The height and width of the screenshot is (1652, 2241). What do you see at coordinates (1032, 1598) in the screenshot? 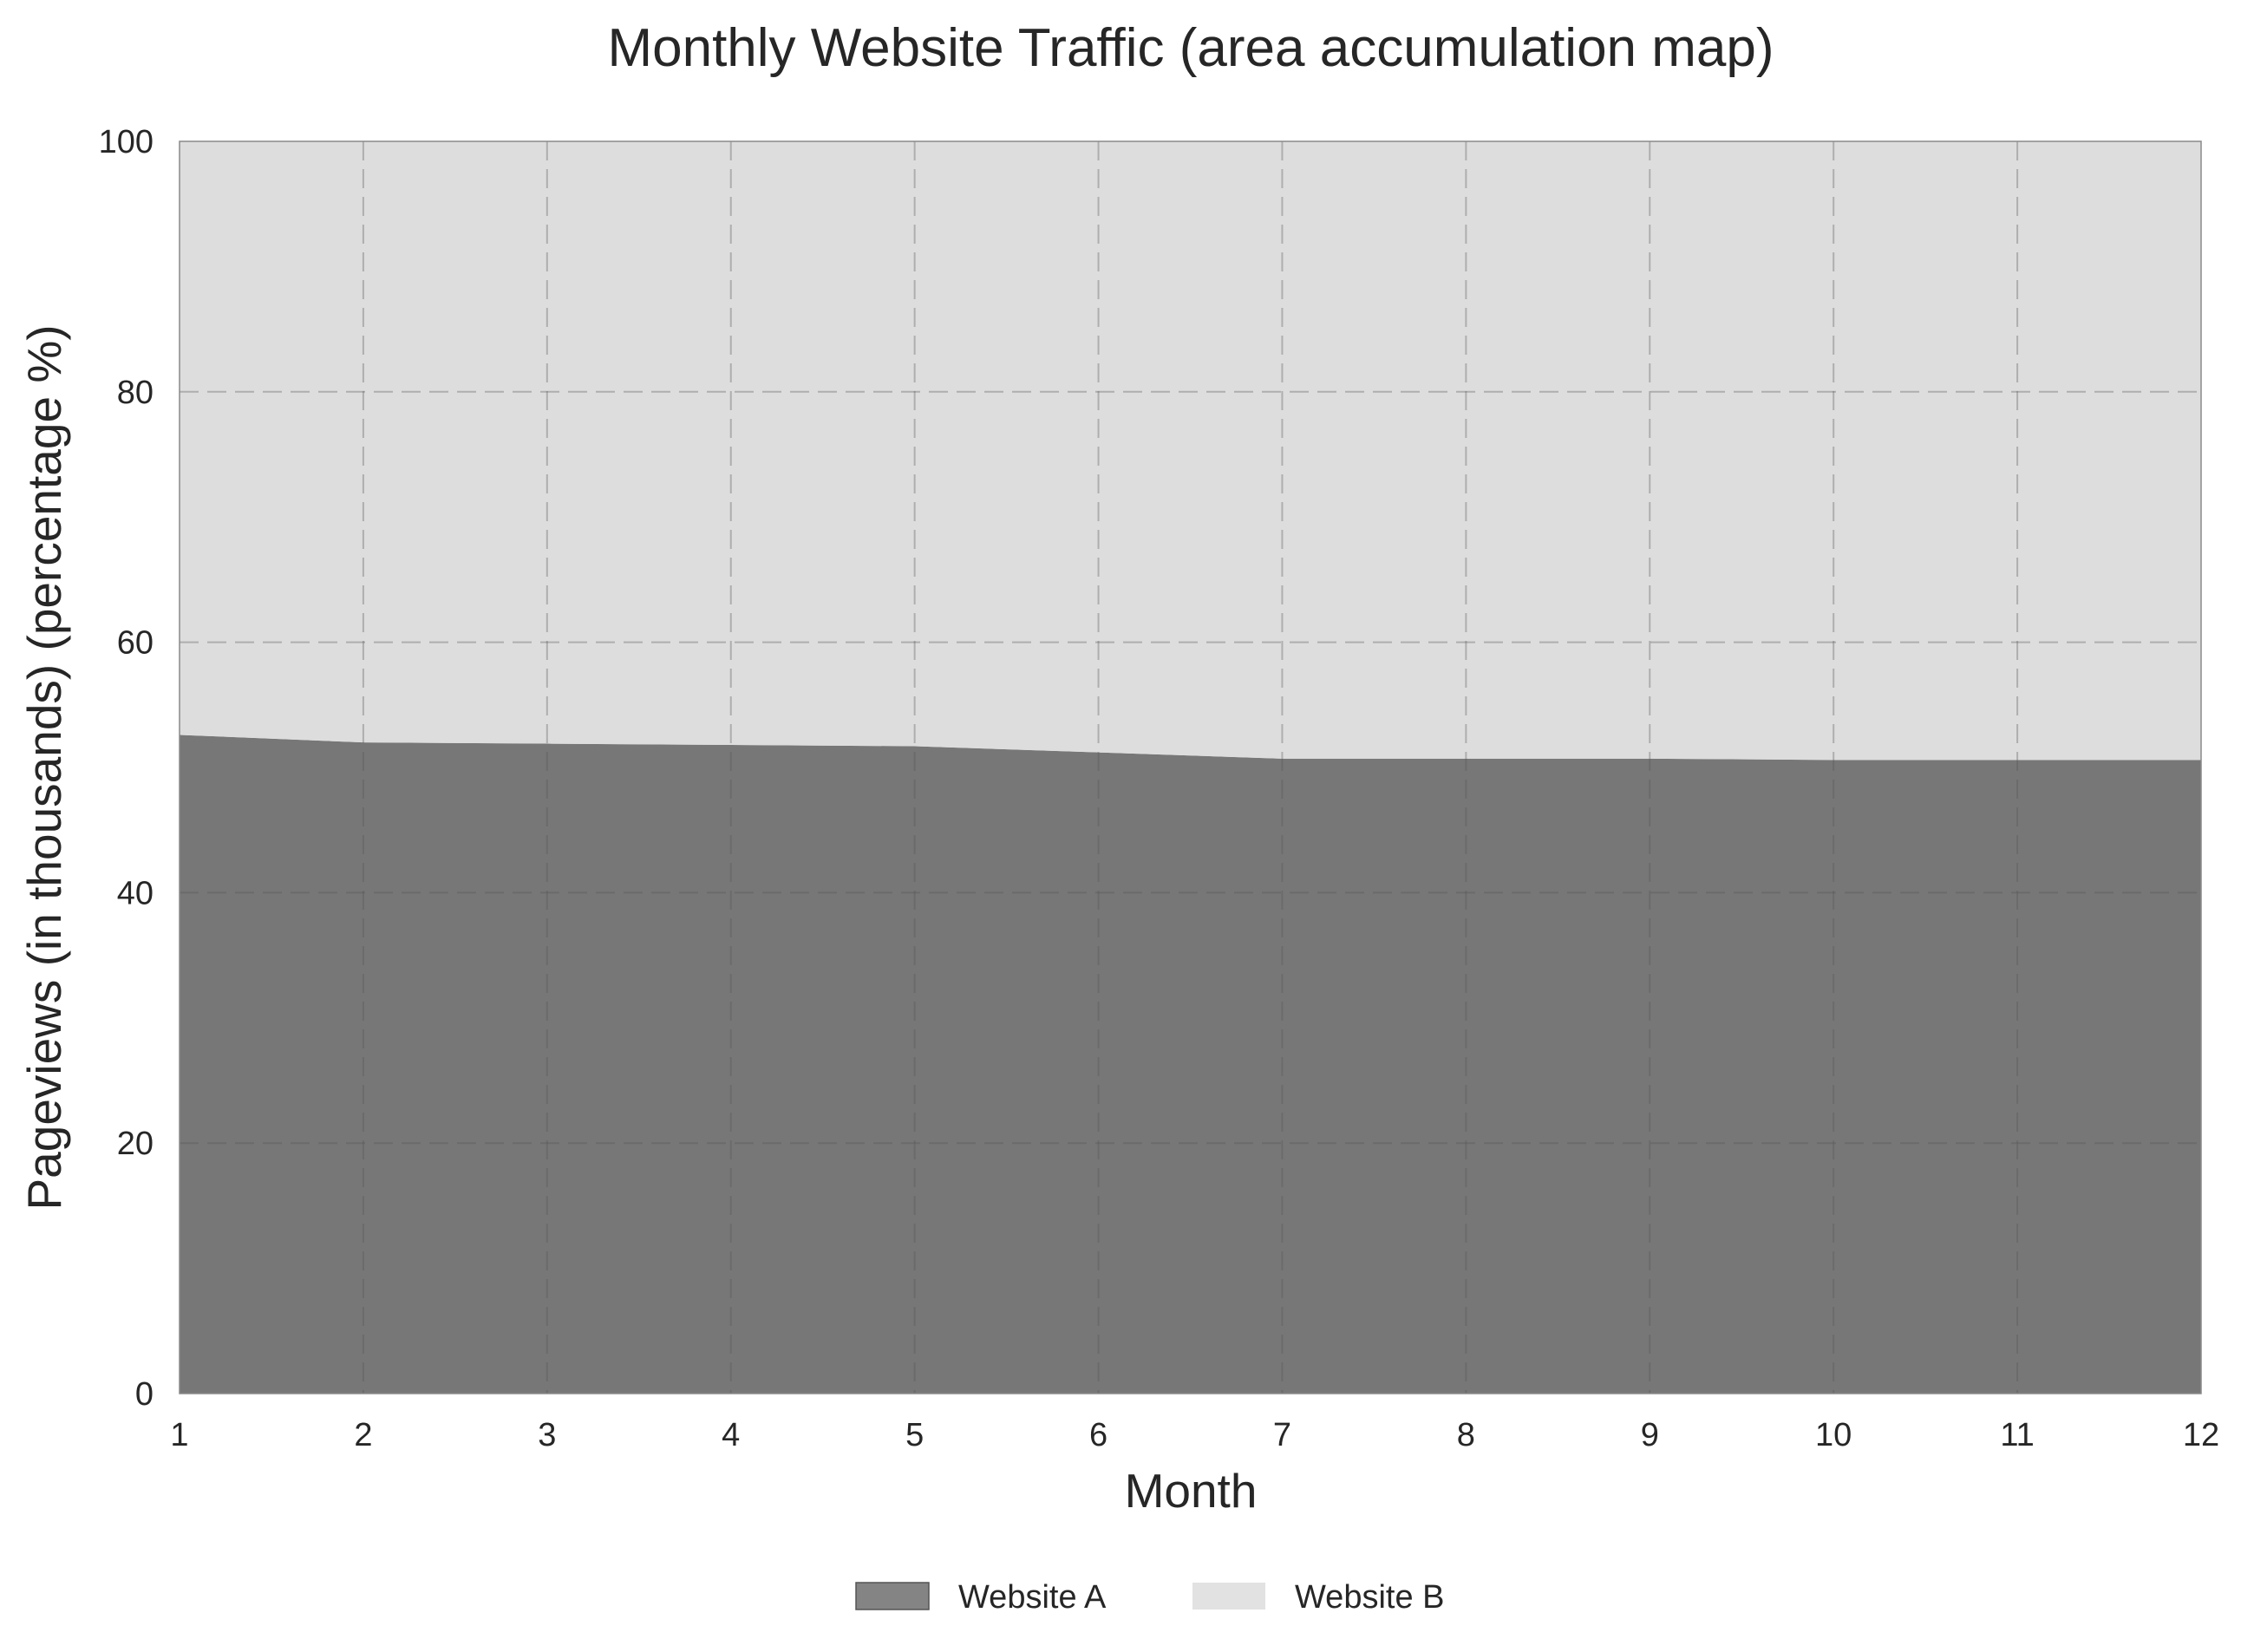
I see `legend-label-website-a: Website A` at bounding box center [1032, 1598].